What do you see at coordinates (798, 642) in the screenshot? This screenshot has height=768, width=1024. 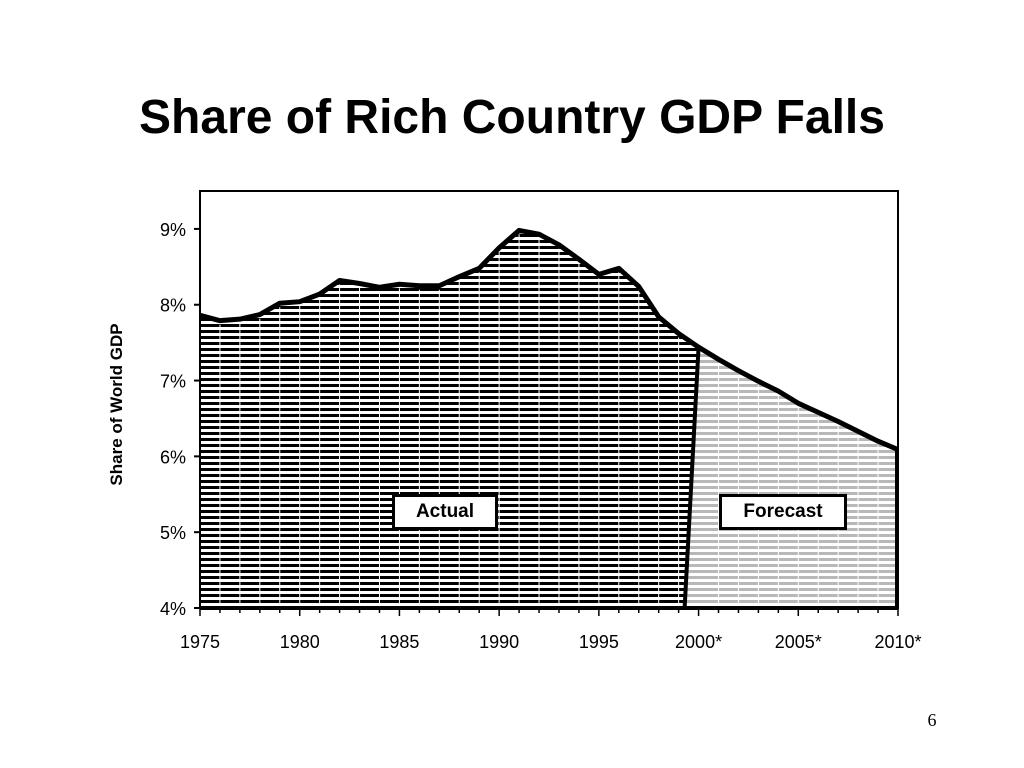 I see `x-tick-label: 2005*` at bounding box center [798, 642].